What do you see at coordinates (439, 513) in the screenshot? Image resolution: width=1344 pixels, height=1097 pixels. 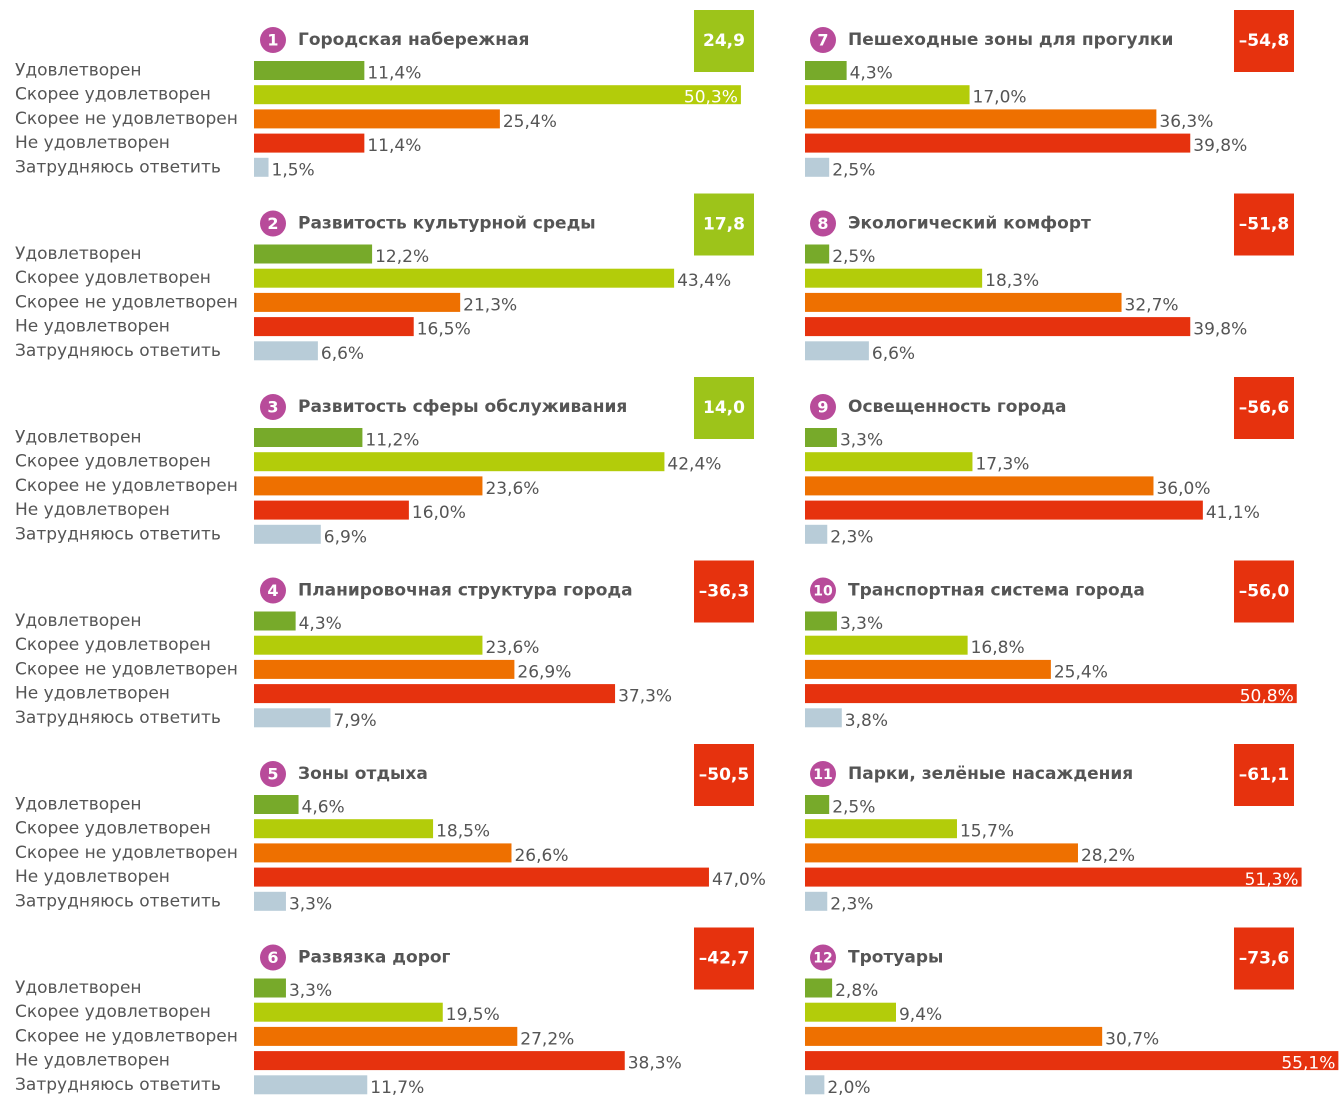 I see `value-label: 16,0%` at bounding box center [439, 513].